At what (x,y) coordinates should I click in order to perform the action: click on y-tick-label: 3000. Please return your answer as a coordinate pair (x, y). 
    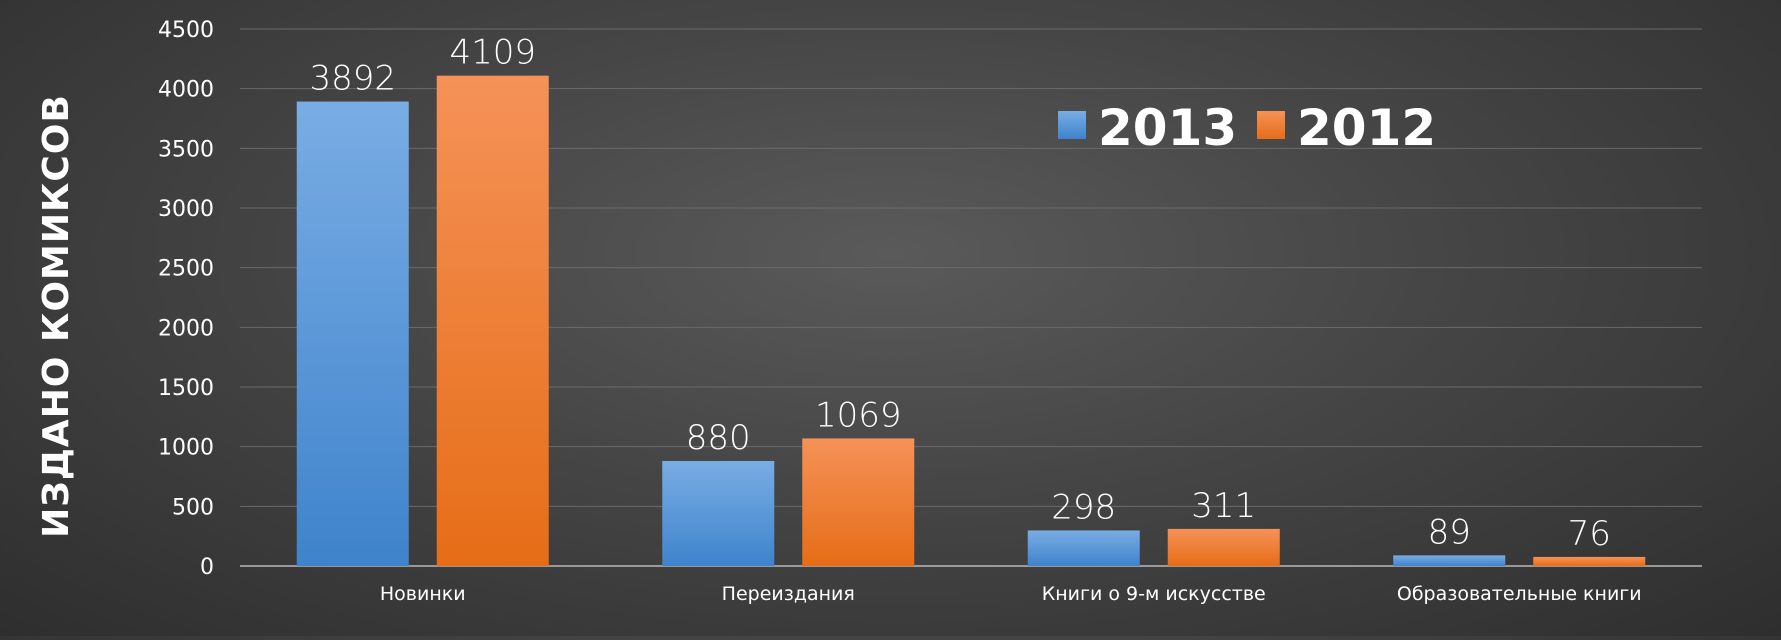
    Looking at the image, I should click on (186, 209).